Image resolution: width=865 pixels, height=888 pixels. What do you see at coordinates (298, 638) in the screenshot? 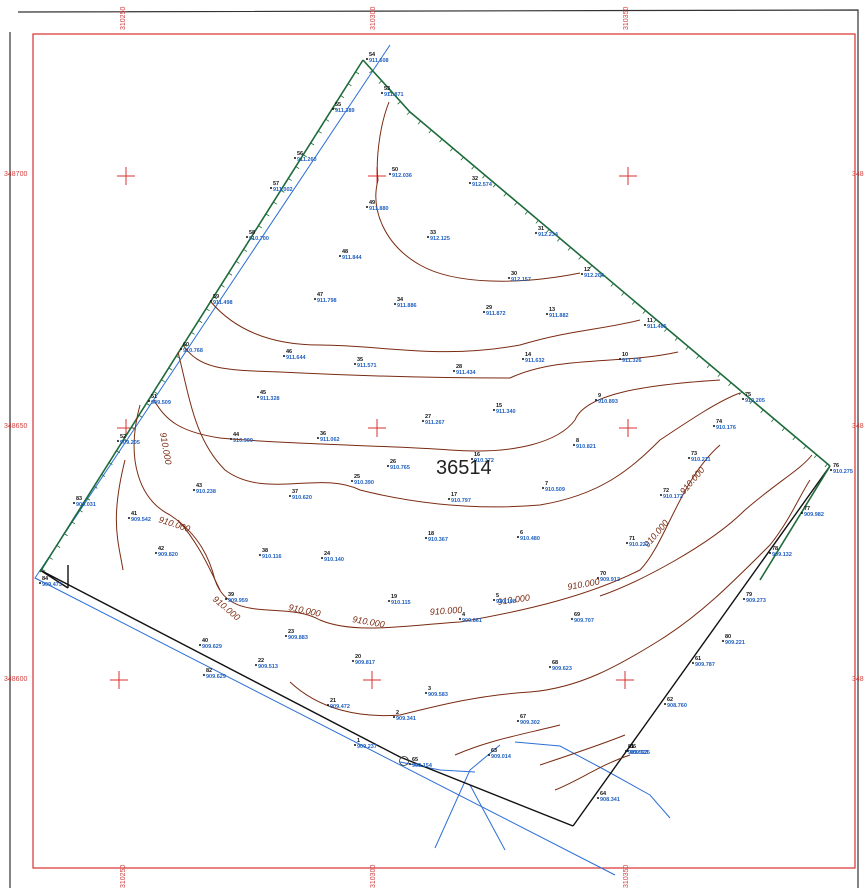
I see `survey-point-elevation: 909.883` at bounding box center [298, 638].